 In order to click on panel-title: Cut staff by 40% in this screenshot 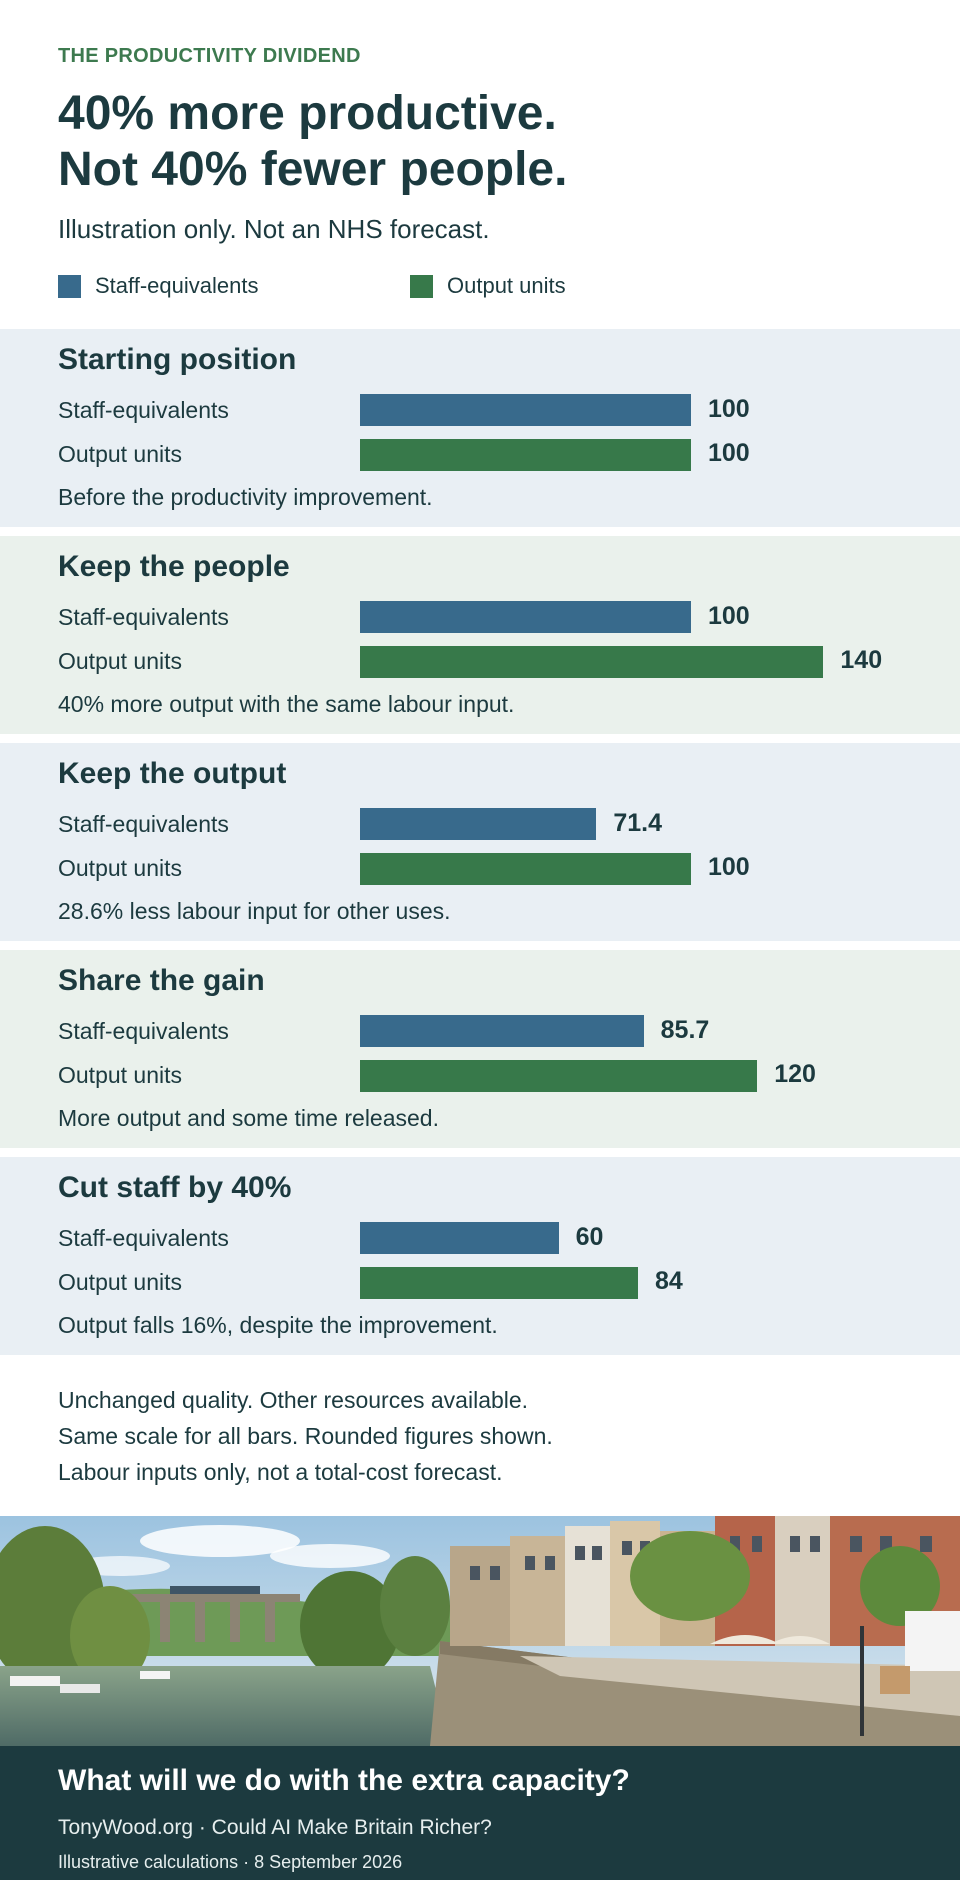, I will do `click(175, 1187)`.